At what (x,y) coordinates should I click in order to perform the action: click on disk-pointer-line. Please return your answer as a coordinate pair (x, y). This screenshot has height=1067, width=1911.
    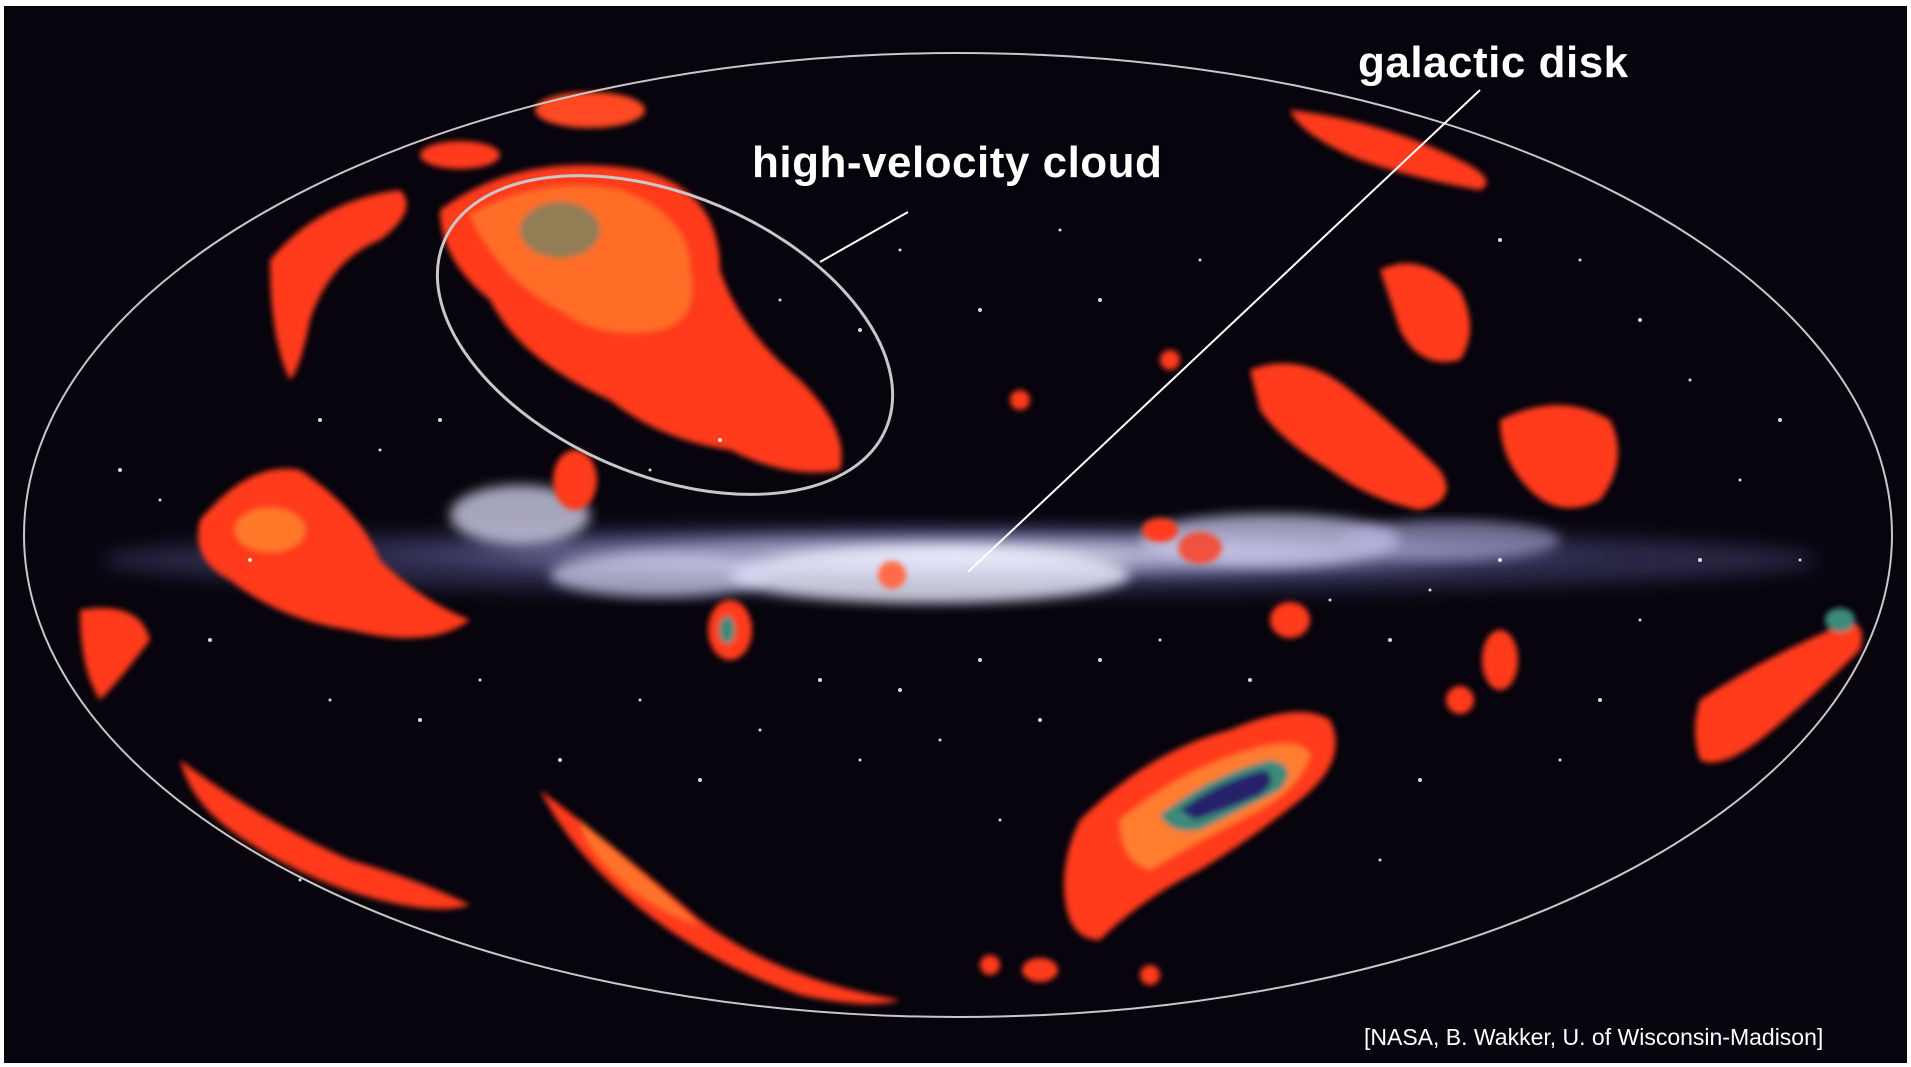
    Looking at the image, I should click on (1224, 331).